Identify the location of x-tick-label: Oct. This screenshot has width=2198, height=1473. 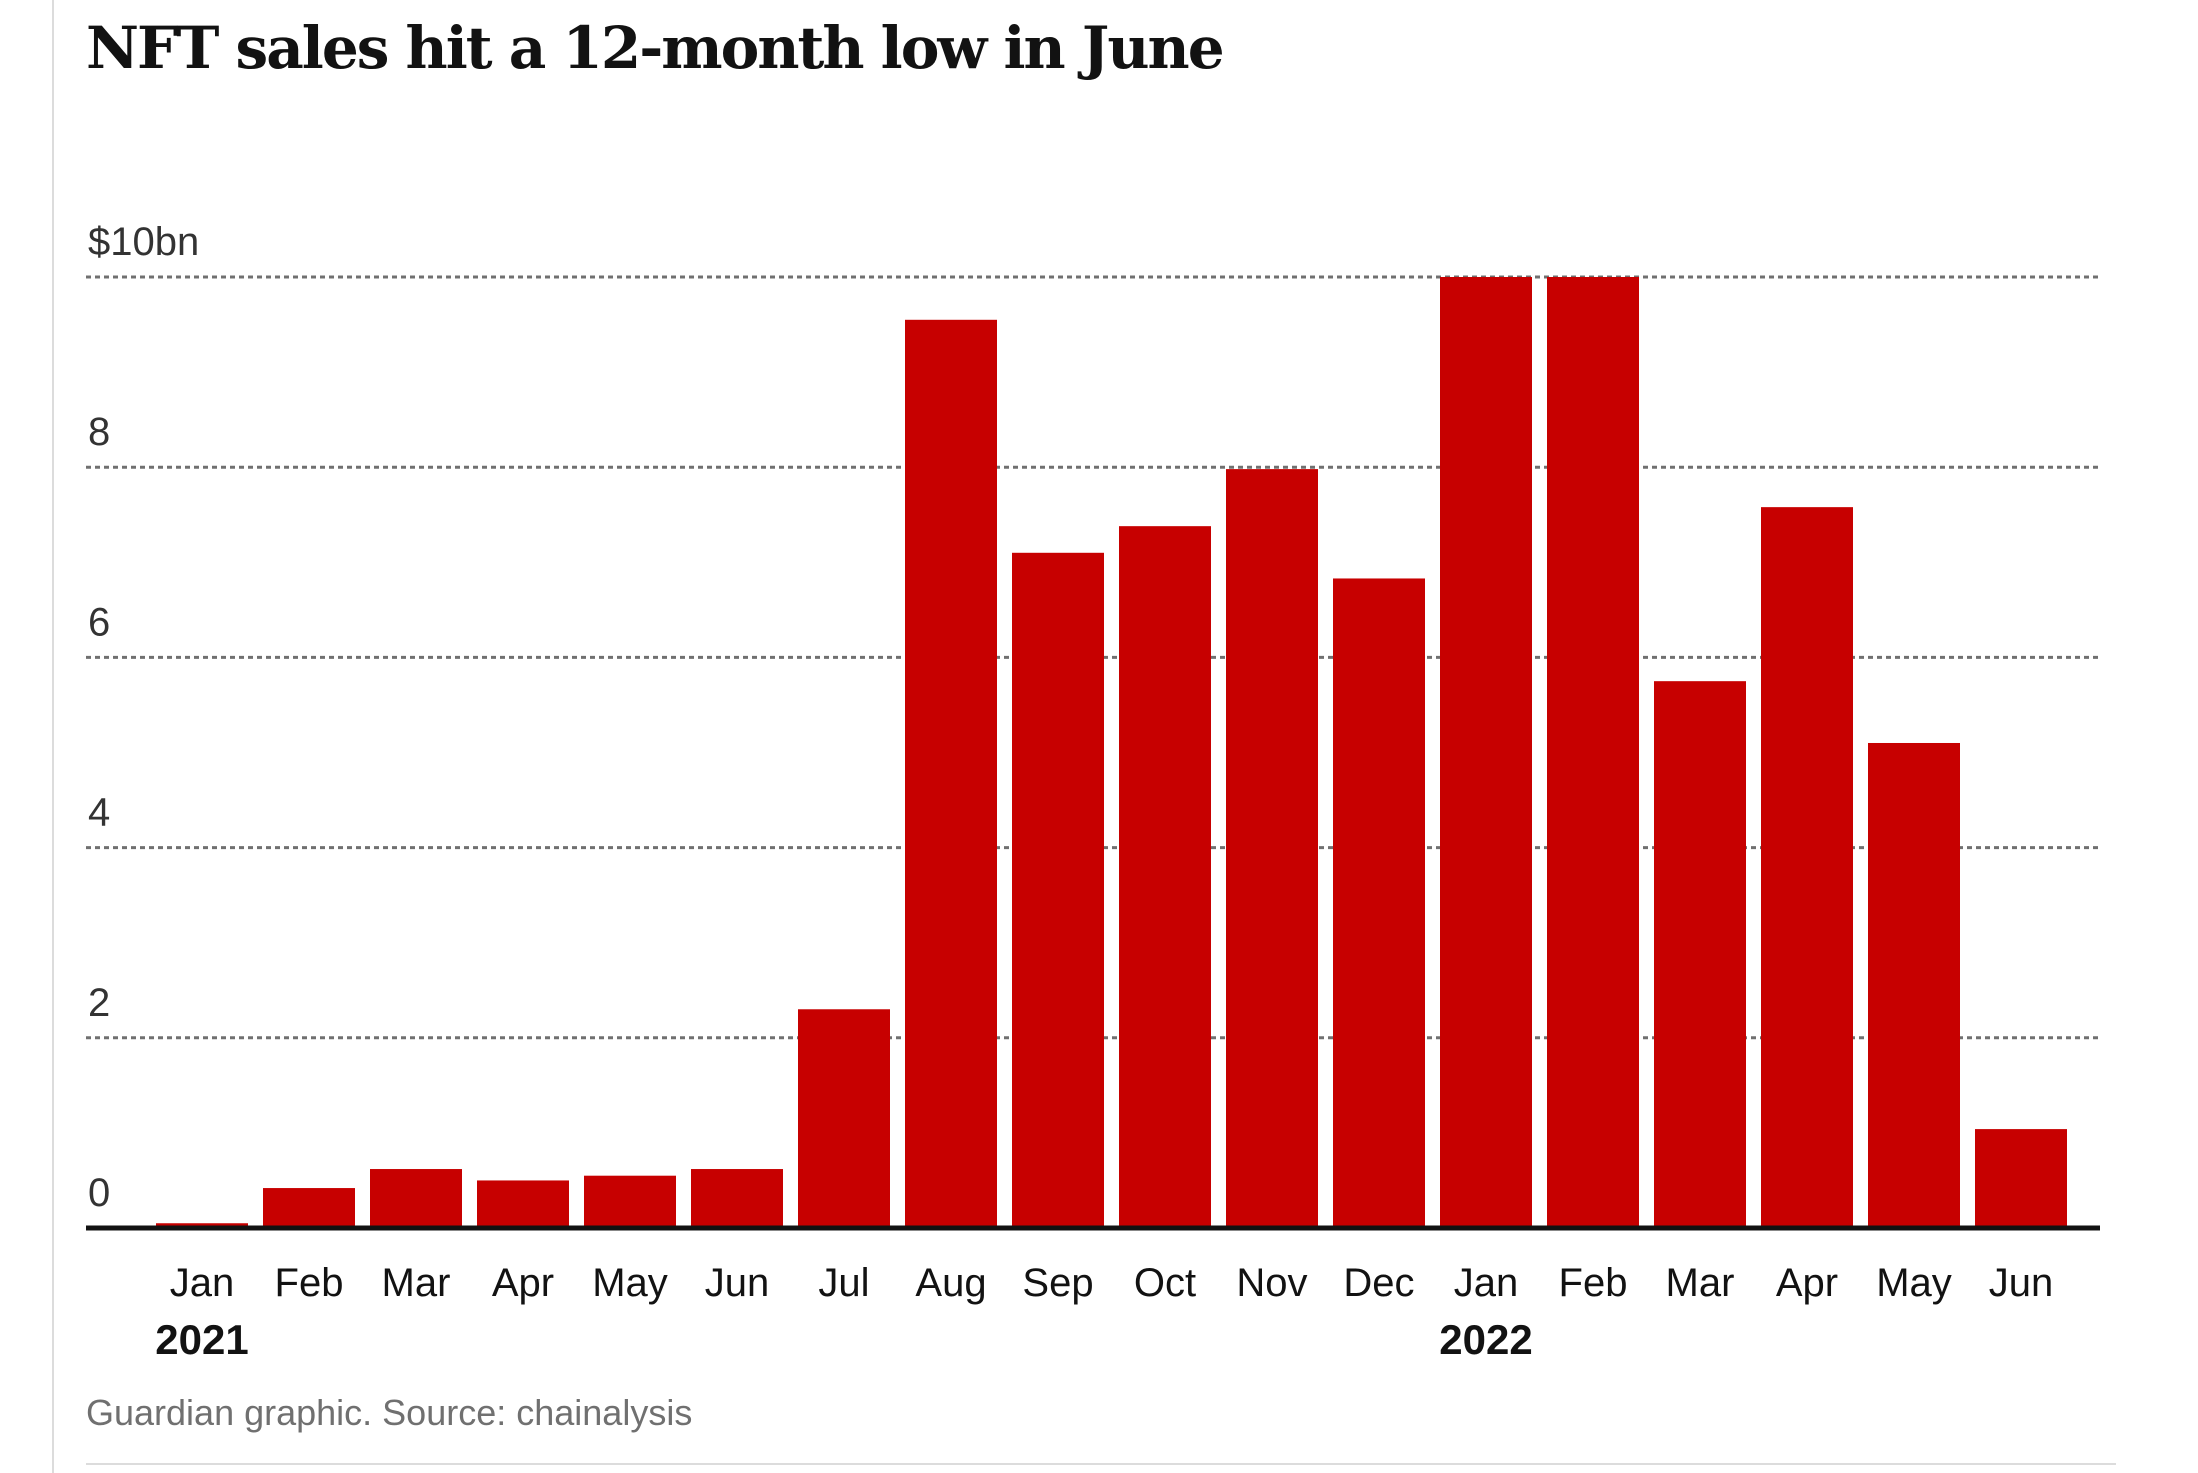
(1165, 1283).